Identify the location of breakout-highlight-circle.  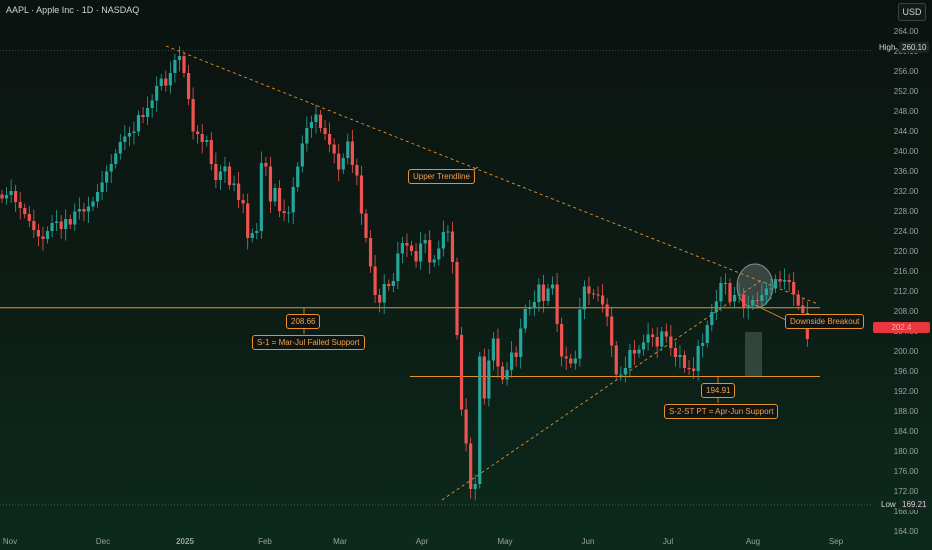
(755, 286).